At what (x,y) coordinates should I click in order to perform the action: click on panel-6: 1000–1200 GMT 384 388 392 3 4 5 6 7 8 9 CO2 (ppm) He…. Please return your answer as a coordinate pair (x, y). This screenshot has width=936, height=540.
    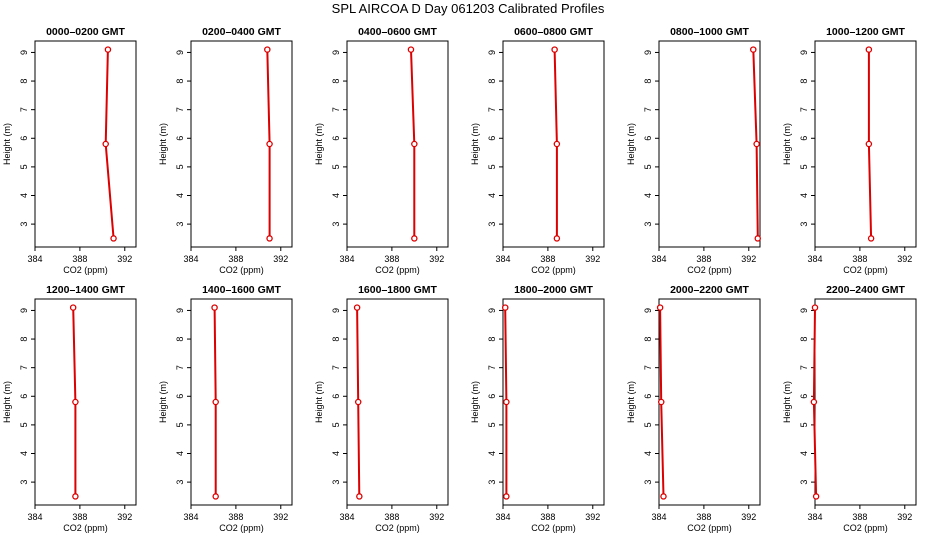
    Looking at the image, I should click on (849, 150).